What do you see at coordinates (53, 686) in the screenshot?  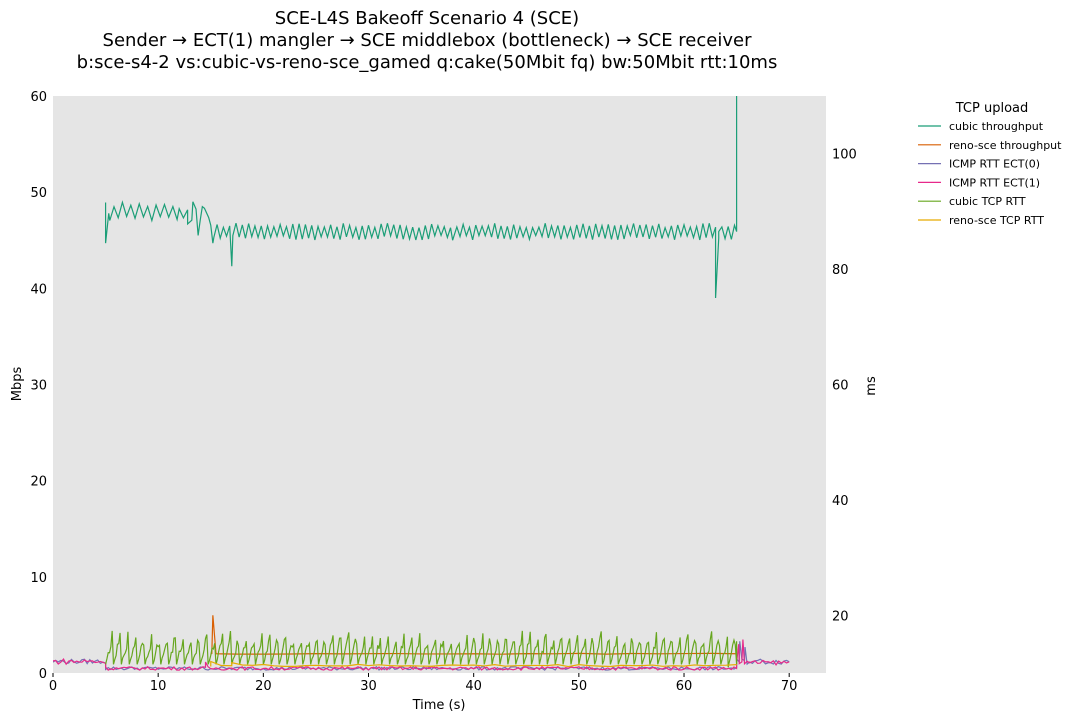 I see `x-tick-label: 0` at bounding box center [53, 686].